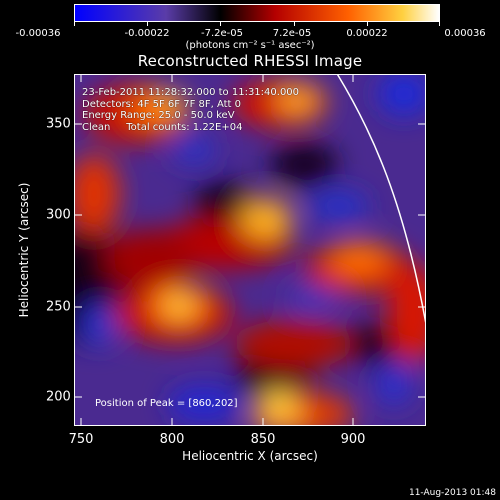 The image size is (500, 500). What do you see at coordinates (58, 215) in the screenshot?
I see `y-tick-label: 300` at bounding box center [58, 215].